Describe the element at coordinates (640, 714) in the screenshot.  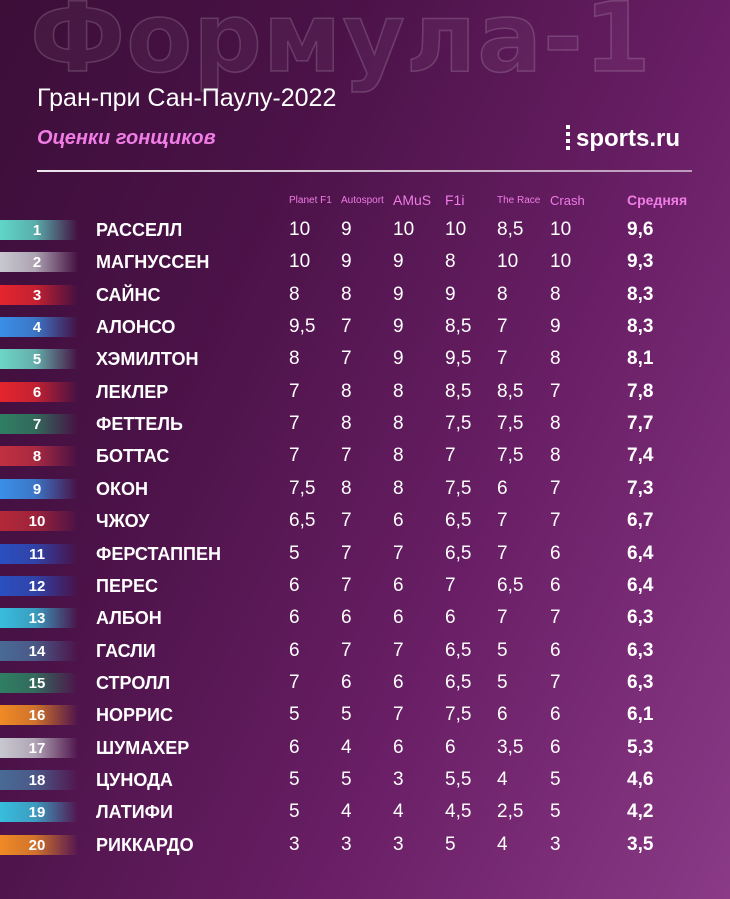
I see `rating-average: 6,1` at that location.